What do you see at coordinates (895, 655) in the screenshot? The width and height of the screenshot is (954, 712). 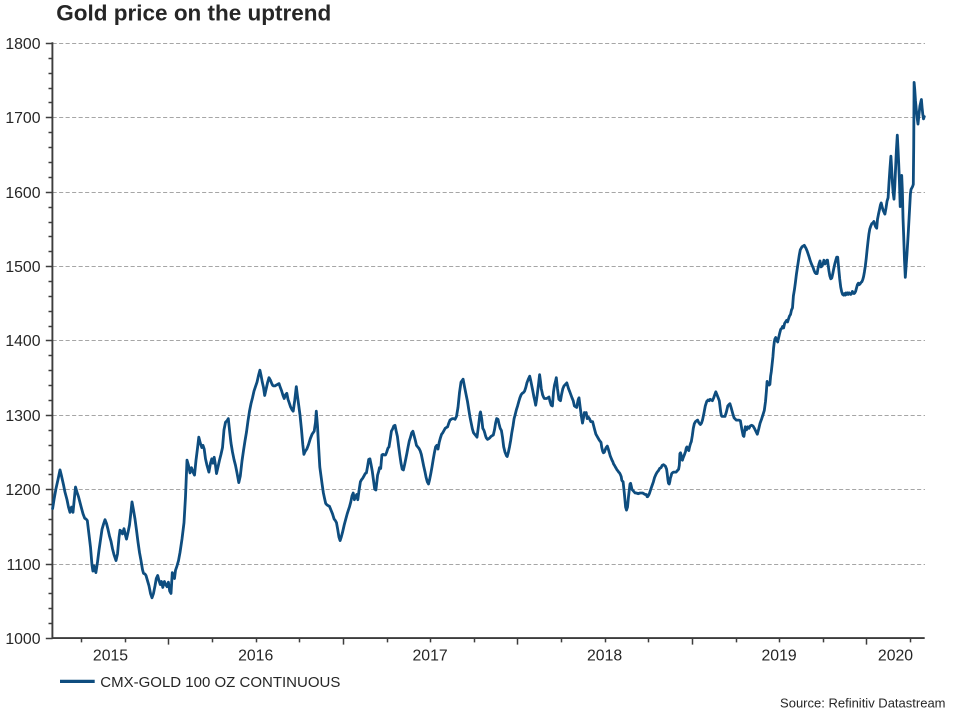 I see `svg-text: 2020` at bounding box center [895, 655].